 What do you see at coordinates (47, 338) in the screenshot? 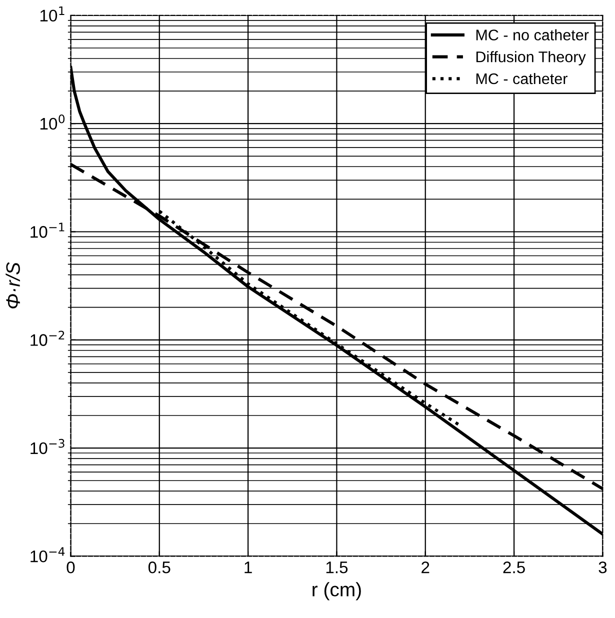
I see `y-tick-label: 10$^{−2}$` at bounding box center [47, 338].